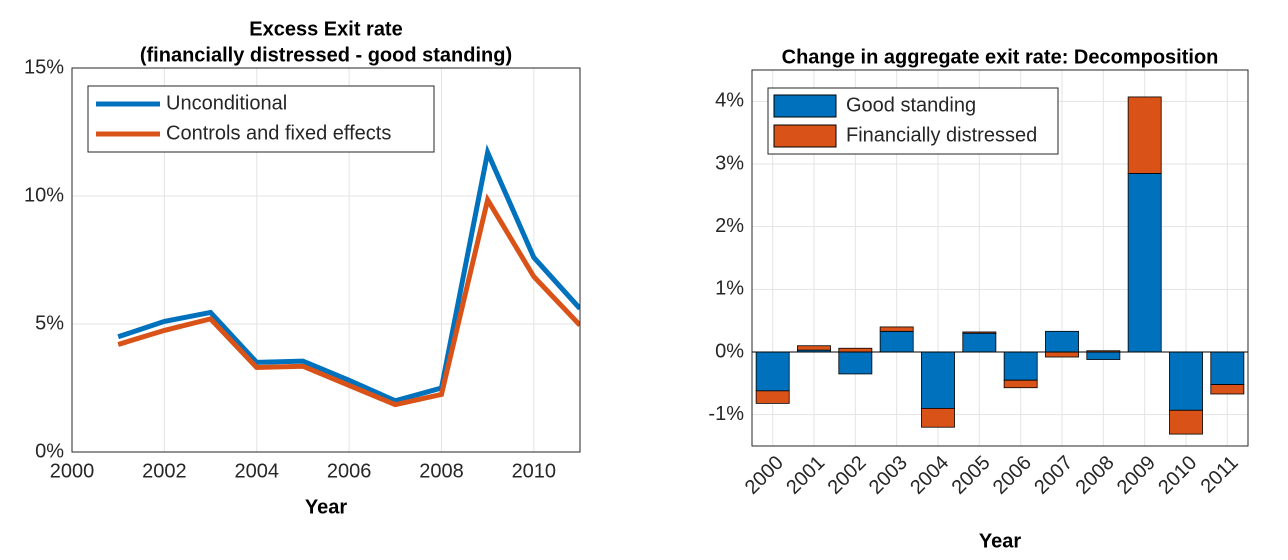  I want to click on chart-title: Excess Exit rate, so click(325, 29).